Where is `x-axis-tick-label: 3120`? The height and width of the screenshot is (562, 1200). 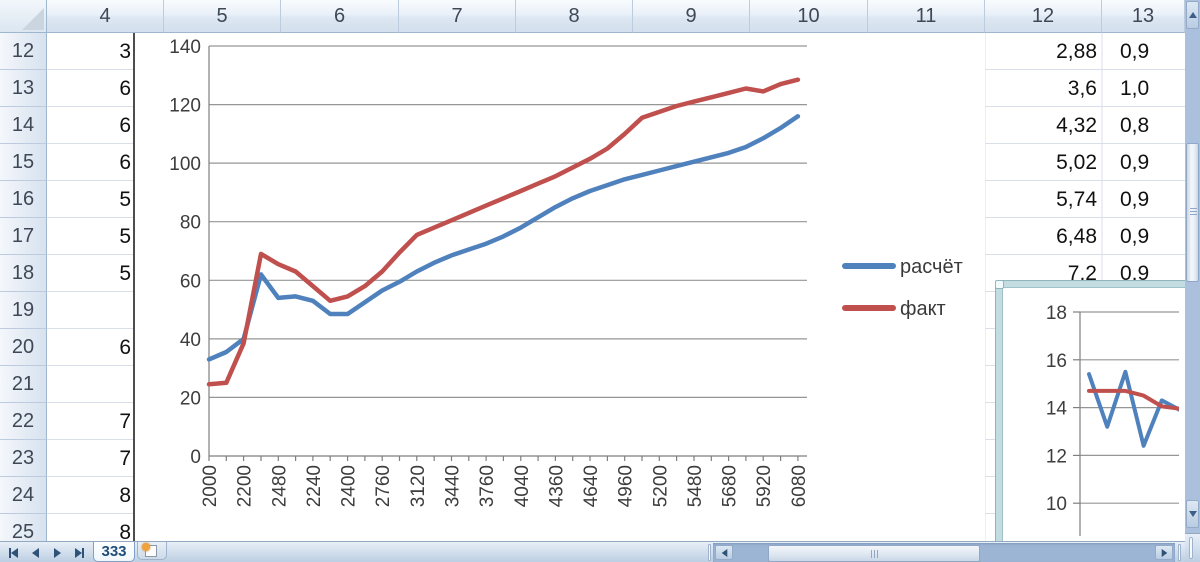 x-axis-tick-label: 3120 is located at coordinates (418, 486).